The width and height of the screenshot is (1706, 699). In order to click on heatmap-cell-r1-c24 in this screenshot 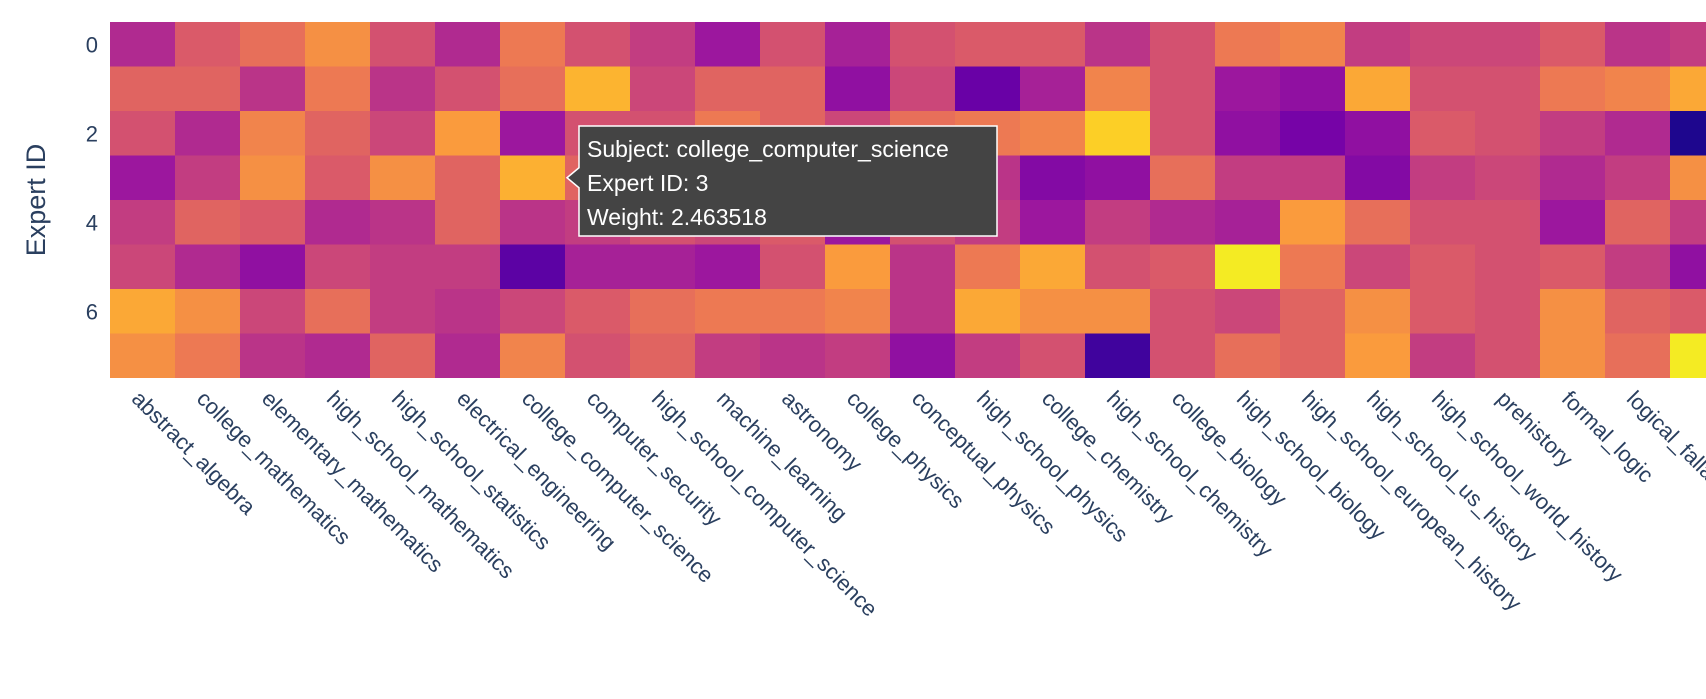, I will do `click(1688, 89)`.